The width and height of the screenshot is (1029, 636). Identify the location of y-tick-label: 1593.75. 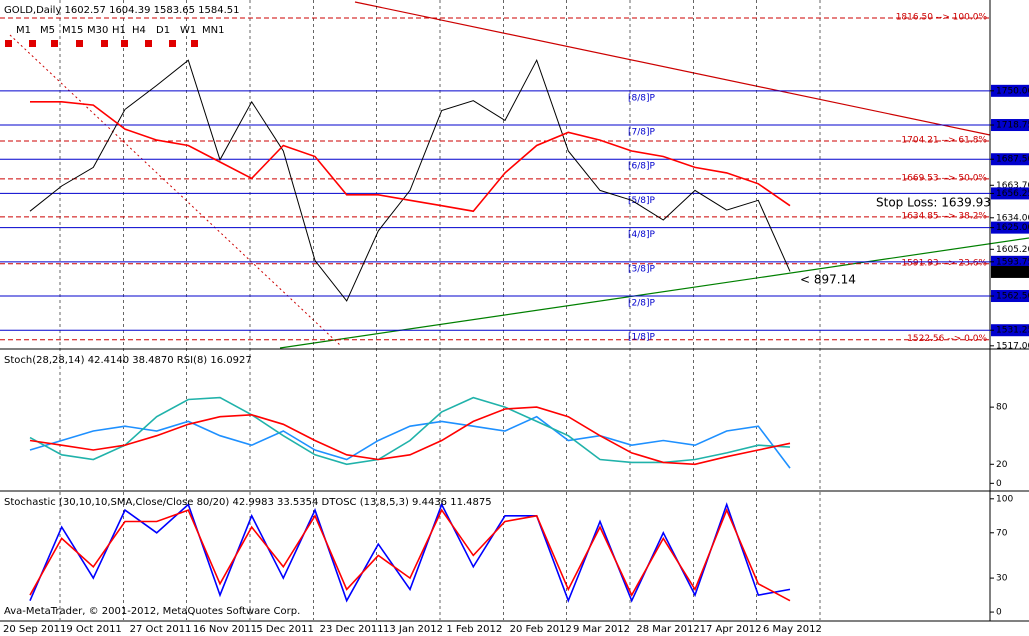
(1012, 262).